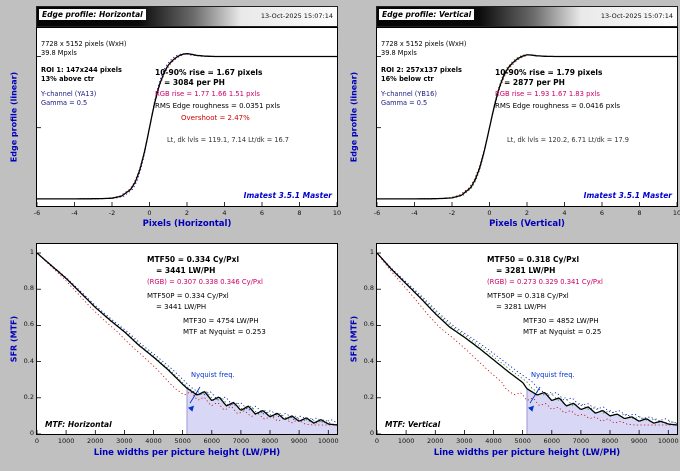 Image resolution: width=680 pixels, height=471 pixels. Describe the element at coordinates (205, 282) in the screenshot. I see `mtf50-rgb: (RGB) = 0.307 0.338 0.346 Cy/Pxl` at that location.